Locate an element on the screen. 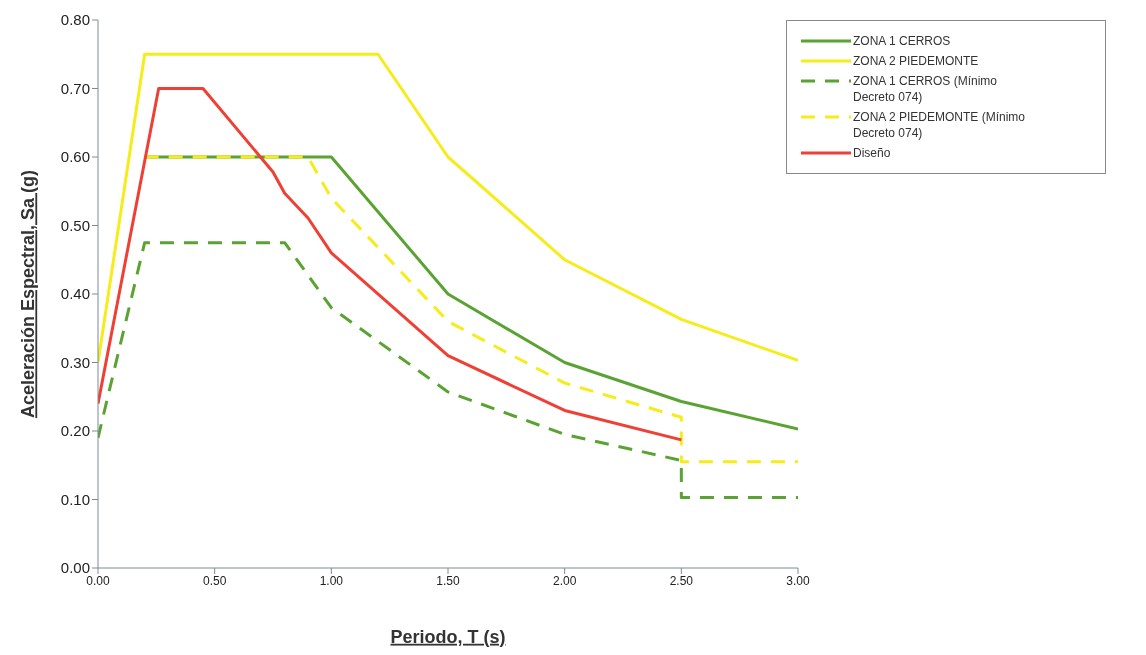 The height and width of the screenshot is (655, 1146). legend-label: ZONA 2 PIEDEMONTE is located at coordinates (916, 61).